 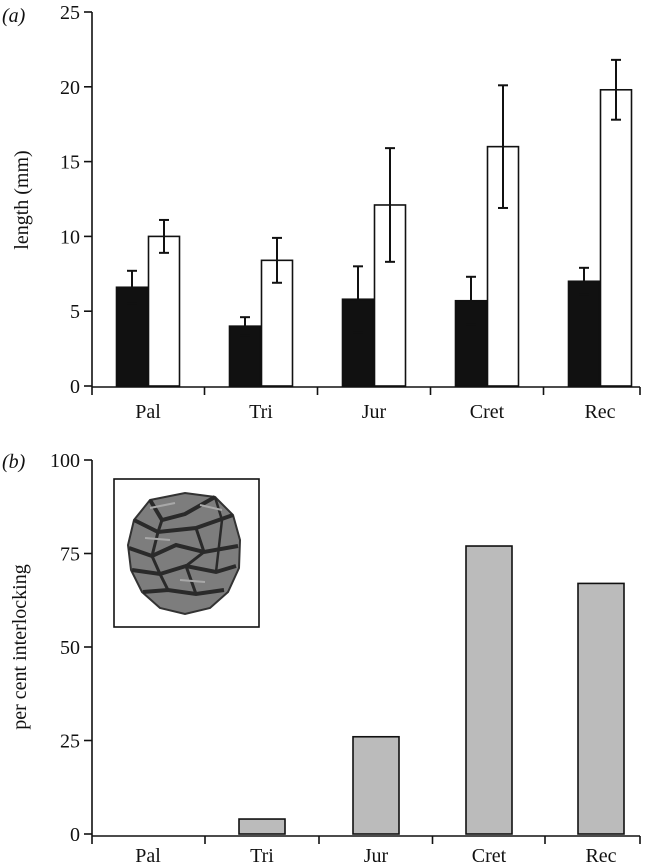 What do you see at coordinates (70, 163) in the screenshot?
I see `panel-a-y-tick-label: 15` at bounding box center [70, 163].